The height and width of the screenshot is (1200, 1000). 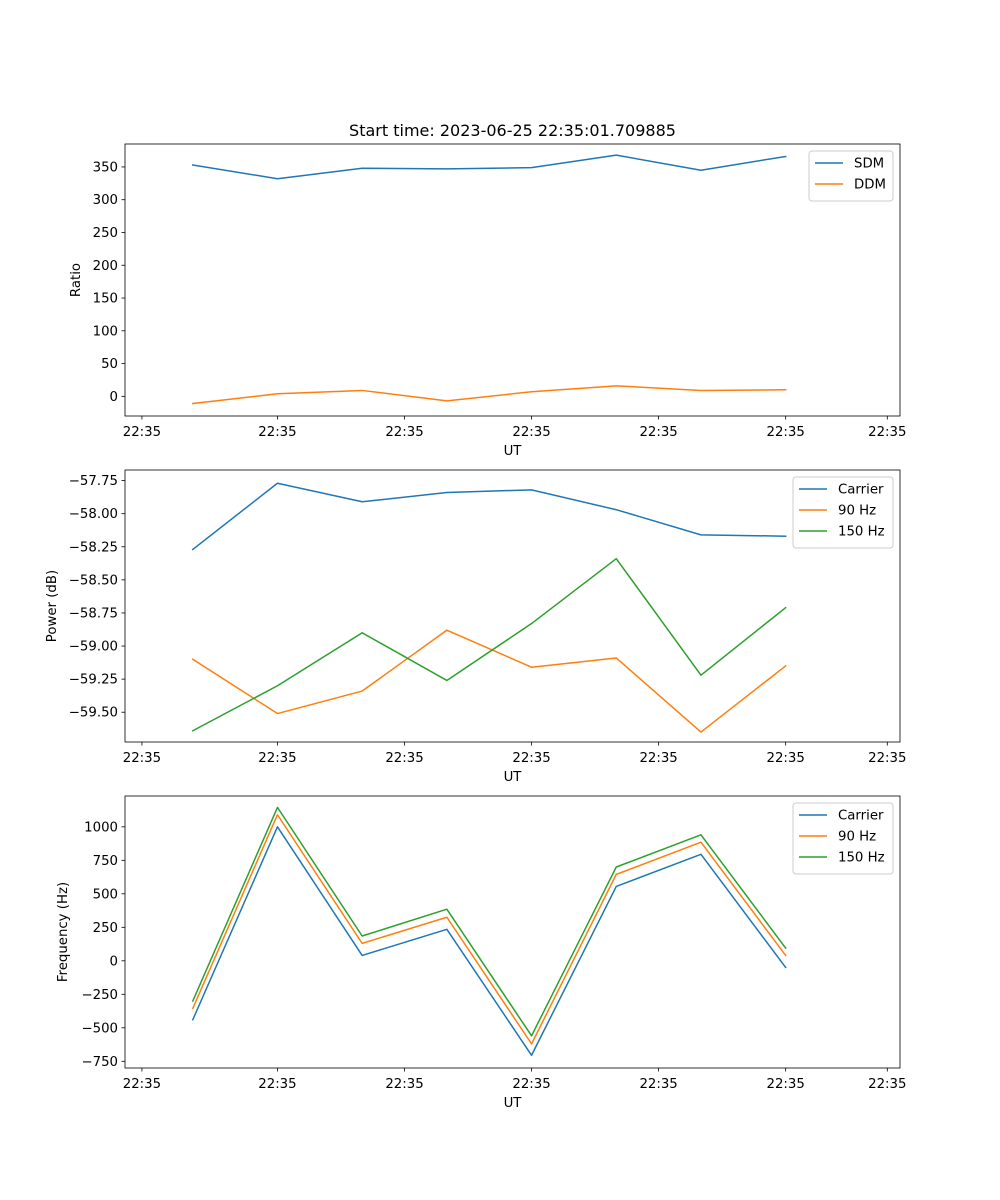 What do you see at coordinates (105, 200) in the screenshot?
I see `y-tick-label: 300` at bounding box center [105, 200].